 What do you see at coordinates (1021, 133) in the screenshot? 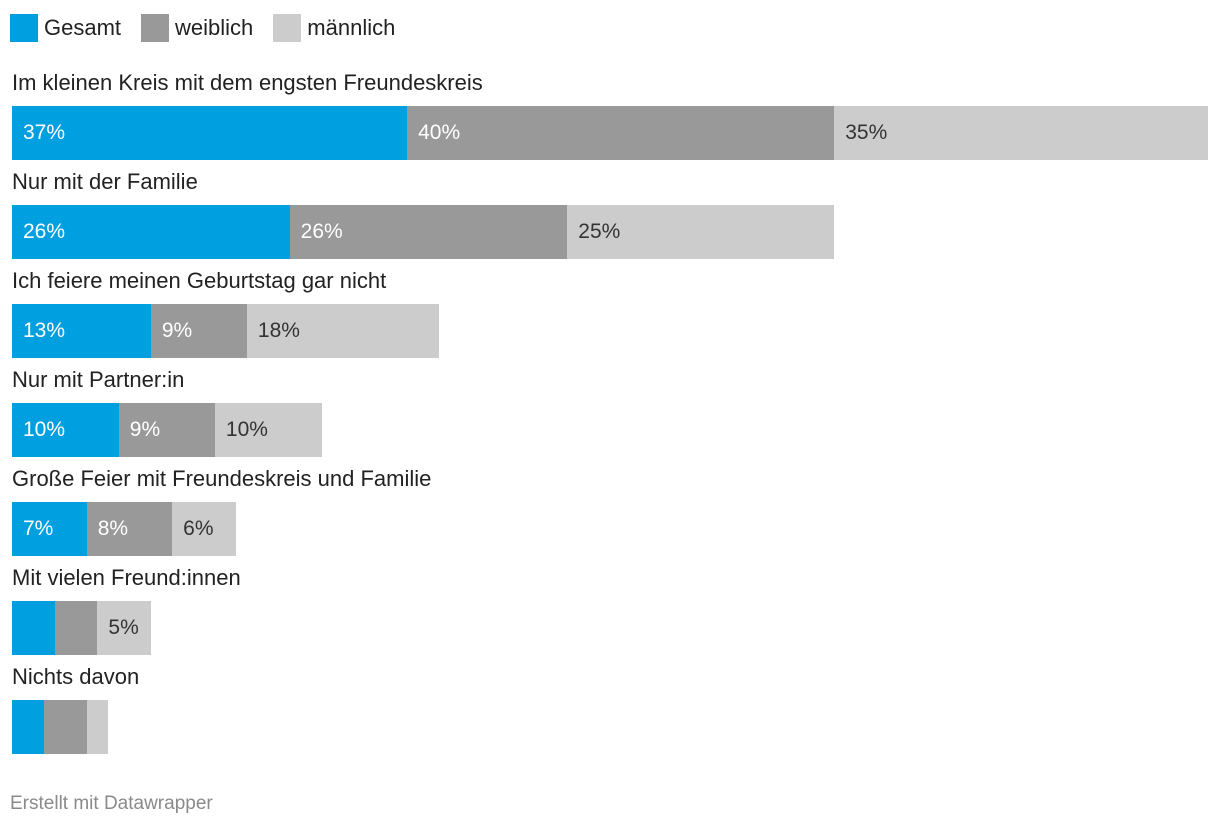
I see `bar-segment-männlich: 35%` at bounding box center [1021, 133].